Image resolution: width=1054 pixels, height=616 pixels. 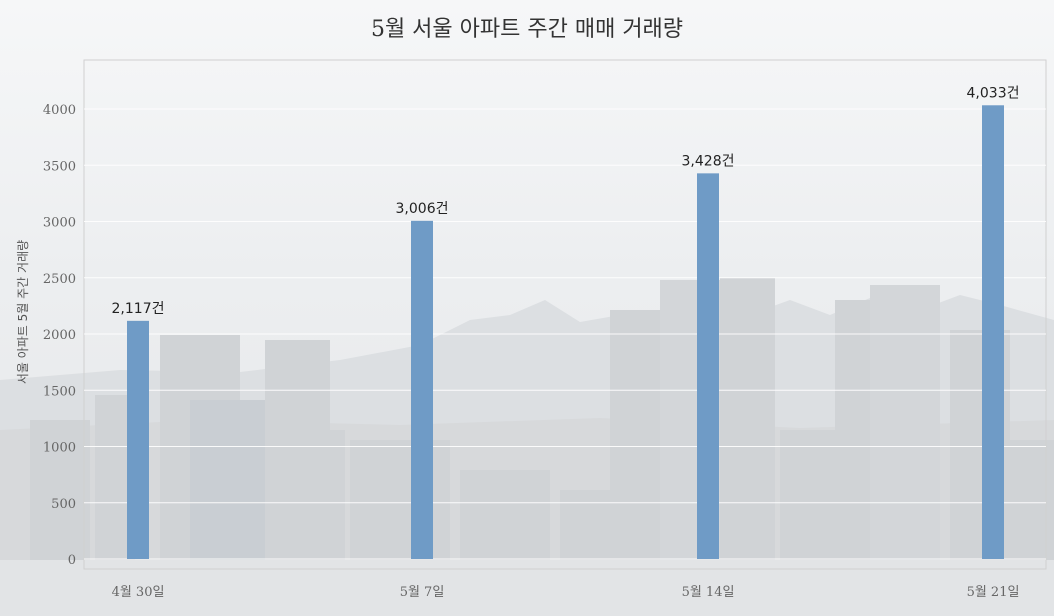 I want to click on y-tick-label: 1500, so click(x=59, y=391).